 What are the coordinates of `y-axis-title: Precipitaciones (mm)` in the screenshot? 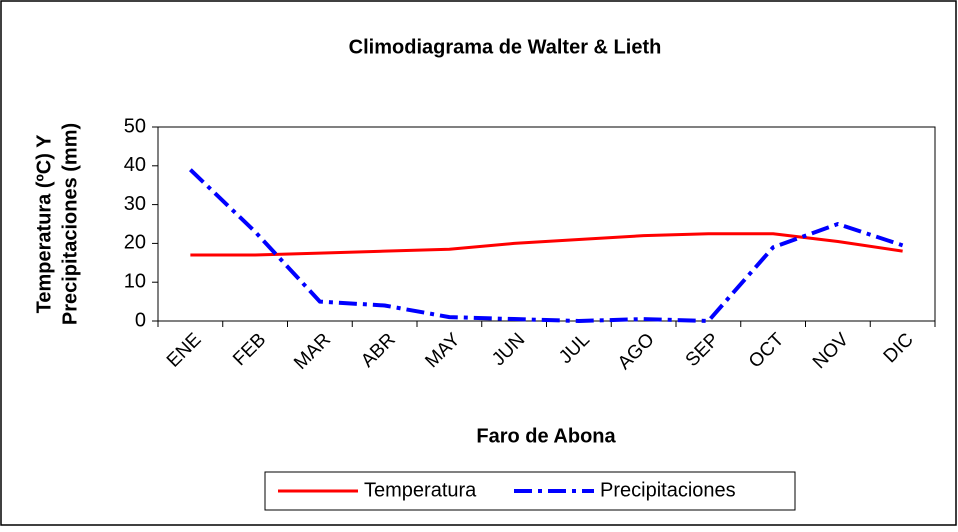 It's located at (70, 224).